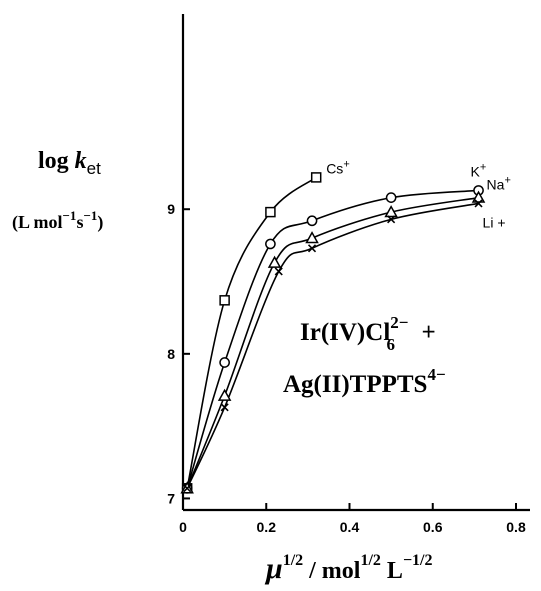 The height and width of the screenshot is (591, 541). Describe the element at coordinates (496, 185) in the screenshot. I see `series-label-text: Na` at that location.